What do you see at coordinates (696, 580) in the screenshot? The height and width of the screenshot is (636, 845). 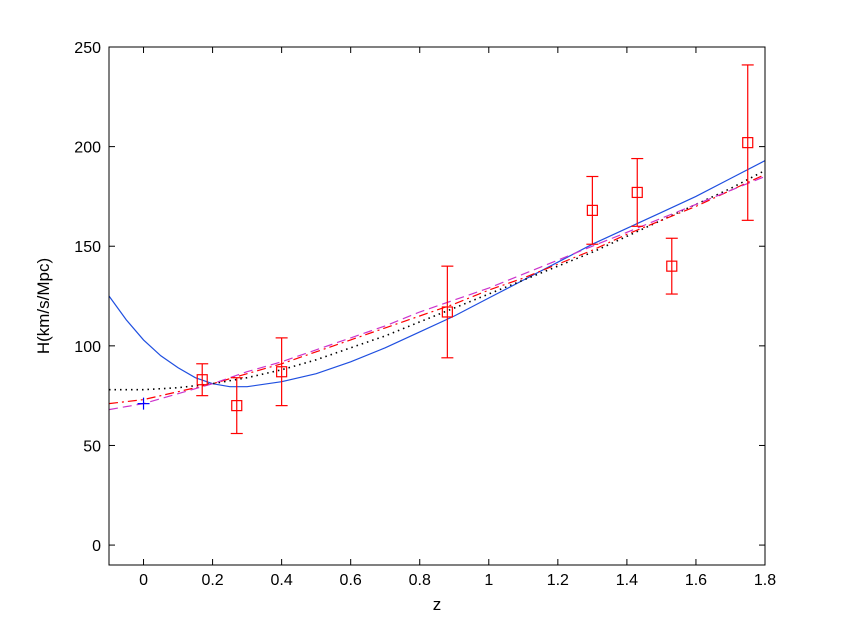 I see `x-tick-label: 1.6` at bounding box center [696, 580].